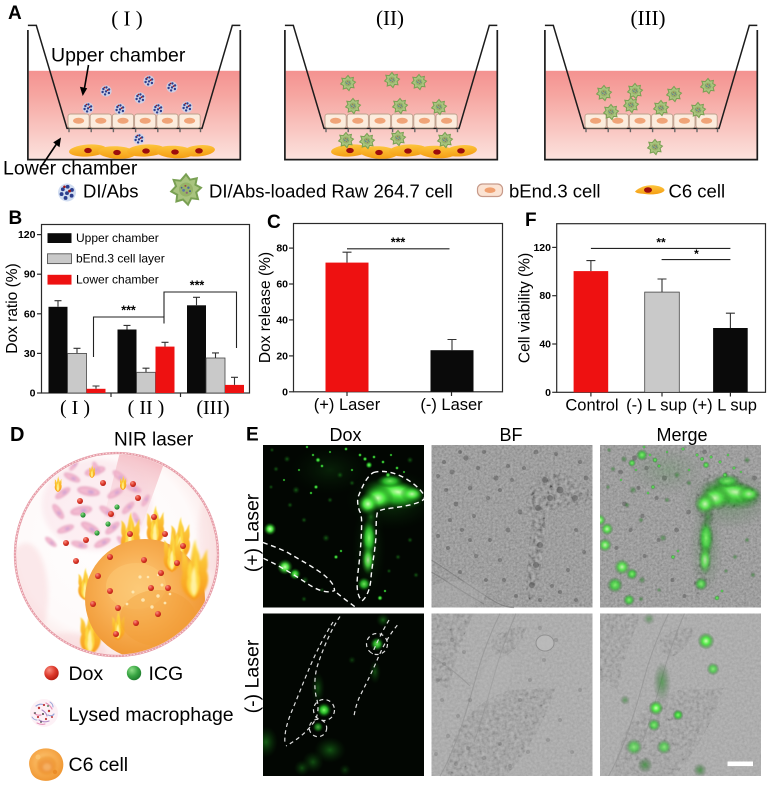 The image size is (771, 788). I want to click on svg-text: Dox ratio (%), so click(12, 308).